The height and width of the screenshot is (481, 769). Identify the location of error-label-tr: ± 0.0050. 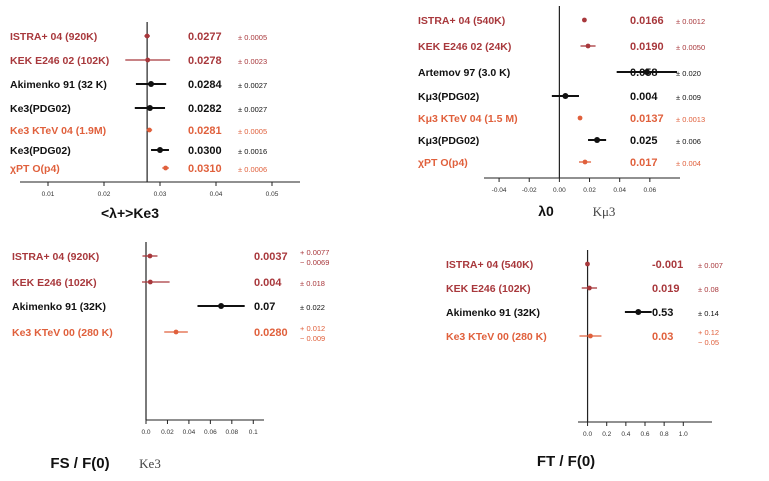
(690, 47).